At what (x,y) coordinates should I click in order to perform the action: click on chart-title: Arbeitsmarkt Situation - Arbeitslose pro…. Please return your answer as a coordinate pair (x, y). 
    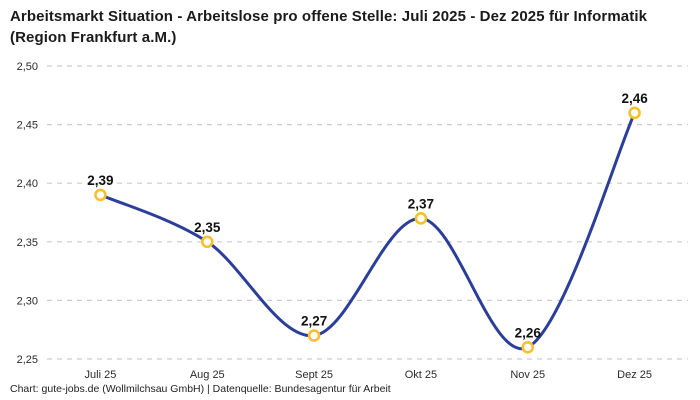
    Looking at the image, I should click on (329, 27).